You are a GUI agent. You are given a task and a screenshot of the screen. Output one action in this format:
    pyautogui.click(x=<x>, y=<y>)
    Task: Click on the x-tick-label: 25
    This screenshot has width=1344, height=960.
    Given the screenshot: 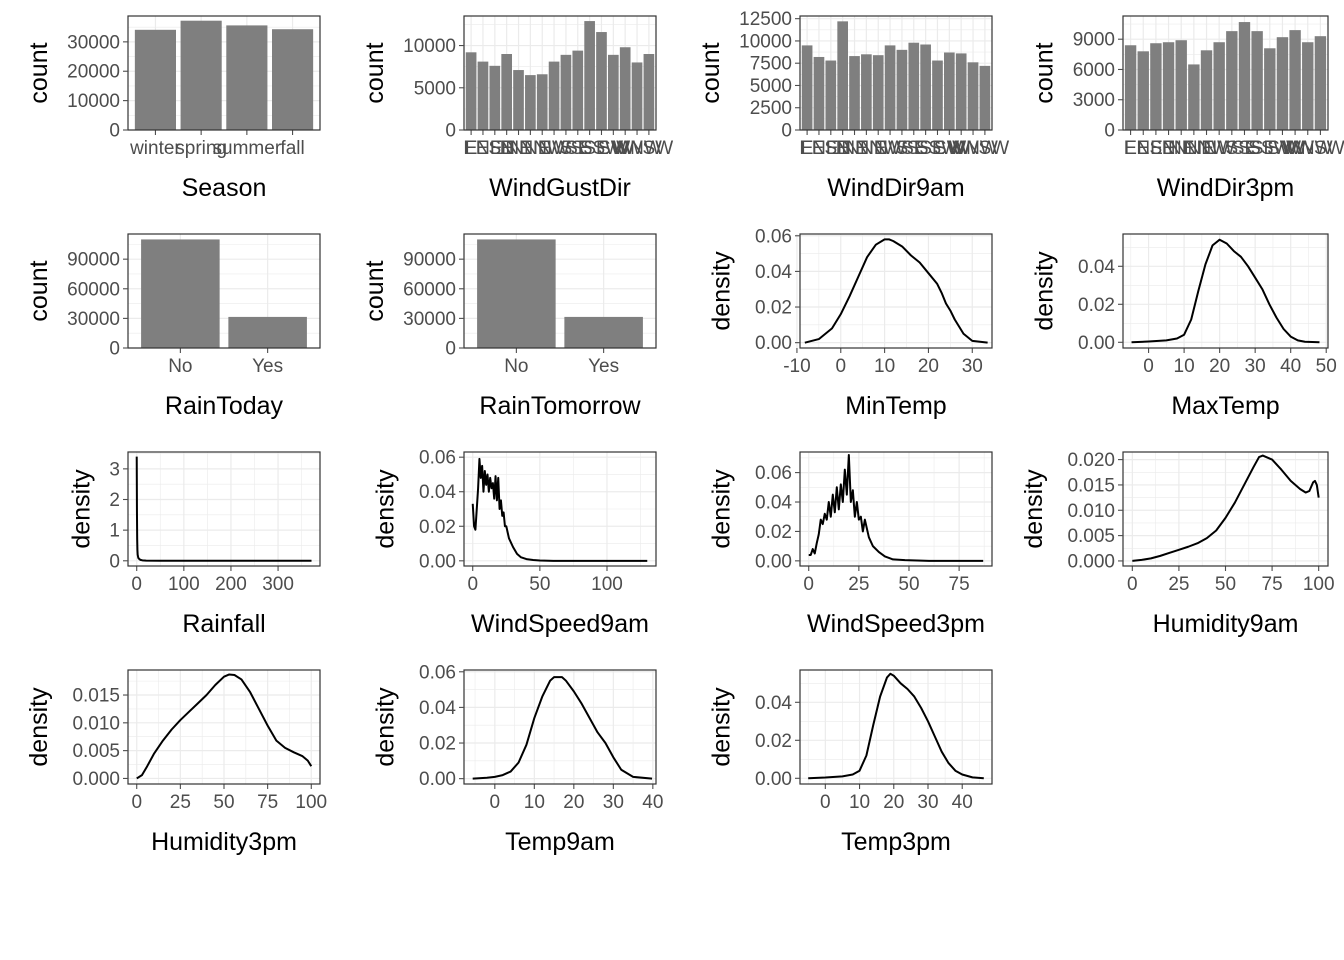 What is the action you would take?
    pyautogui.click(x=180, y=802)
    